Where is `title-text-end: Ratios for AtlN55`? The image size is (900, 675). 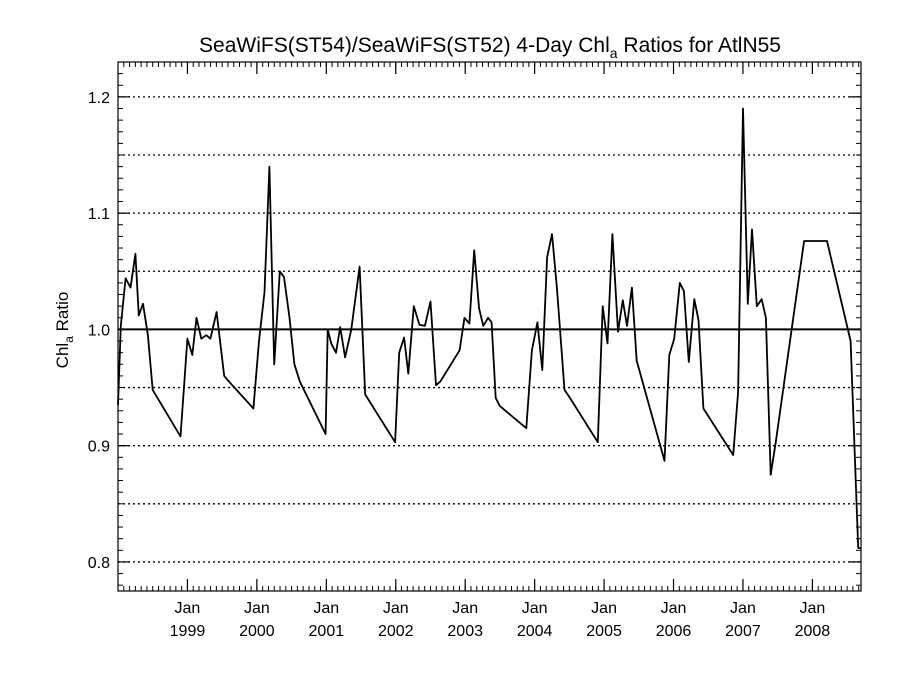
title-text-end: Ratios for AtlN55 is located at coordinates (699, 45).